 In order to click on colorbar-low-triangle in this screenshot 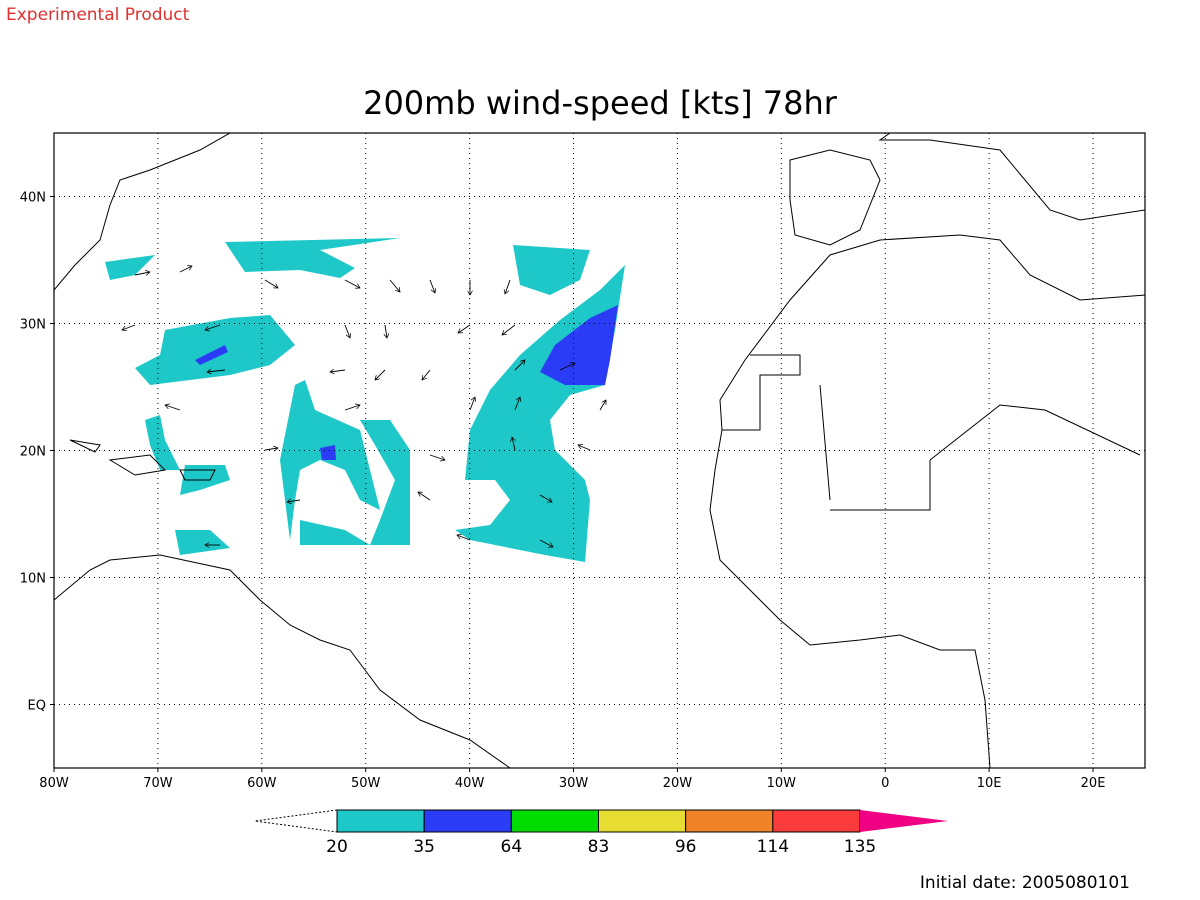, I will do `click(296, 821)`.